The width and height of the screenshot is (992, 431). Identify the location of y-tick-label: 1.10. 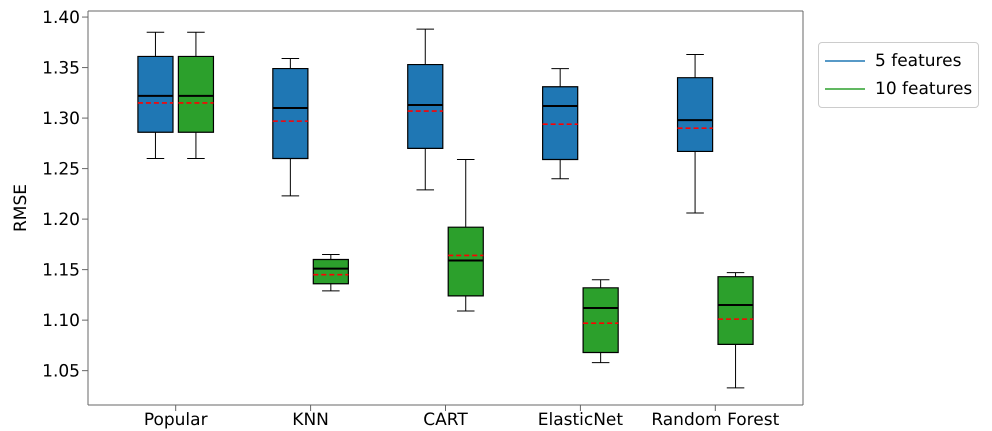
(61, 321).